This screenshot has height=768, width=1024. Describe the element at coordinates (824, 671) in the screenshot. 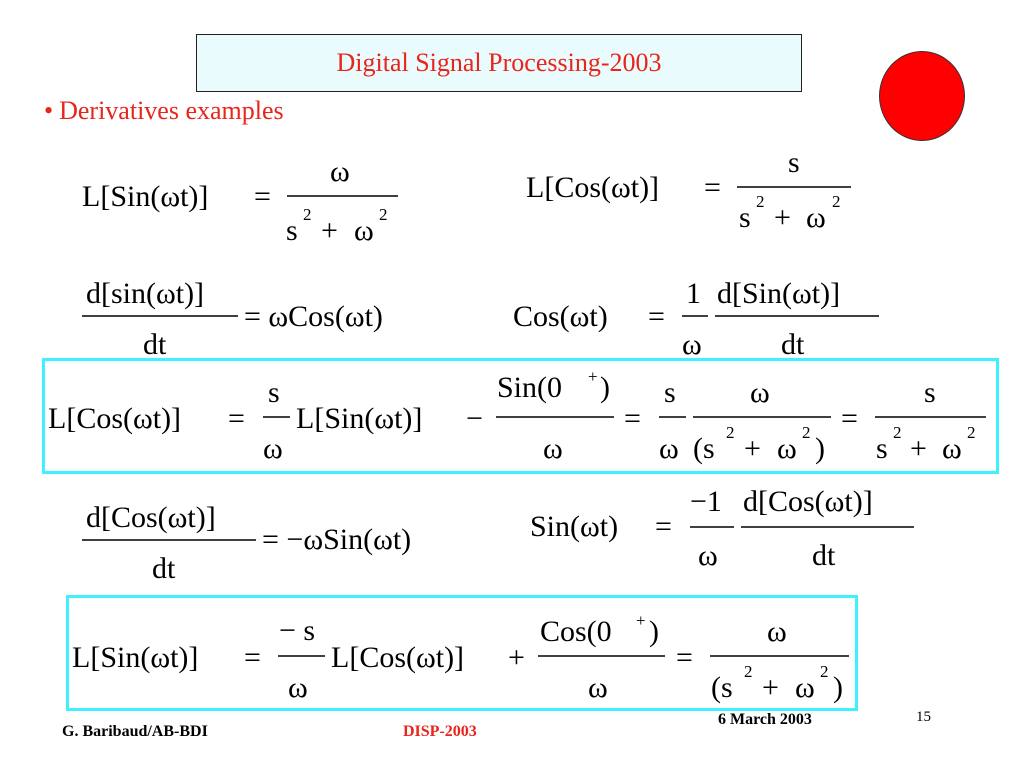

I see `eq8-f3-den-omega-exp: 2` at that location.